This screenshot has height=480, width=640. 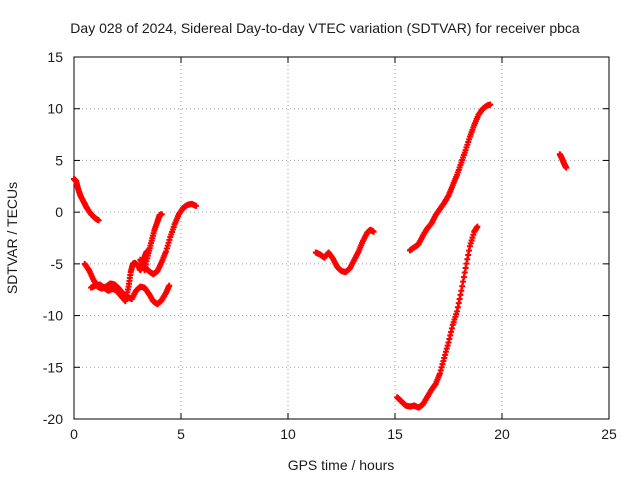 I want to click on y-tick-label: 15, so click(x=55, y=57).